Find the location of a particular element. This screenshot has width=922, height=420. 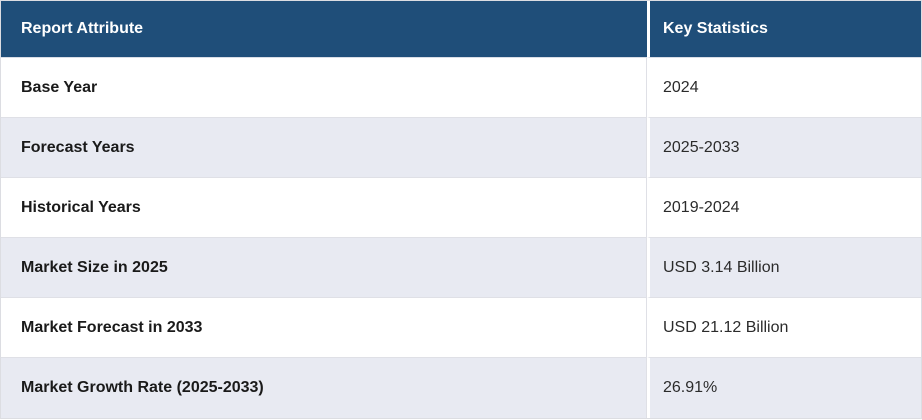

value-cell: USD 3.14 Billion is located at coordinates (784, 268).